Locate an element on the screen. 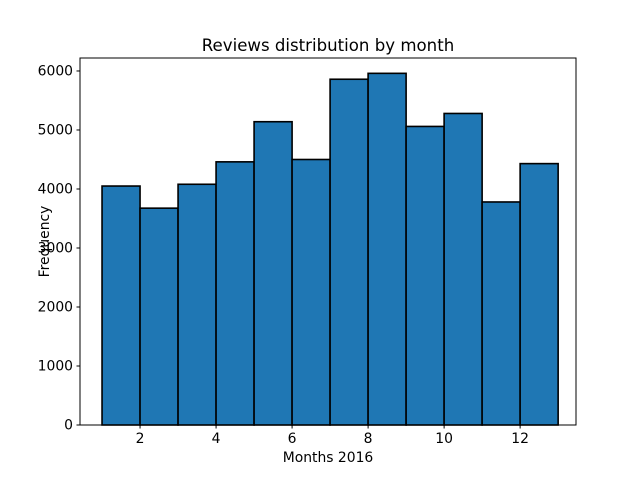 This screenshot has height=480, width=640. x-tick-label: 10 is located at coordinates (444, 439).